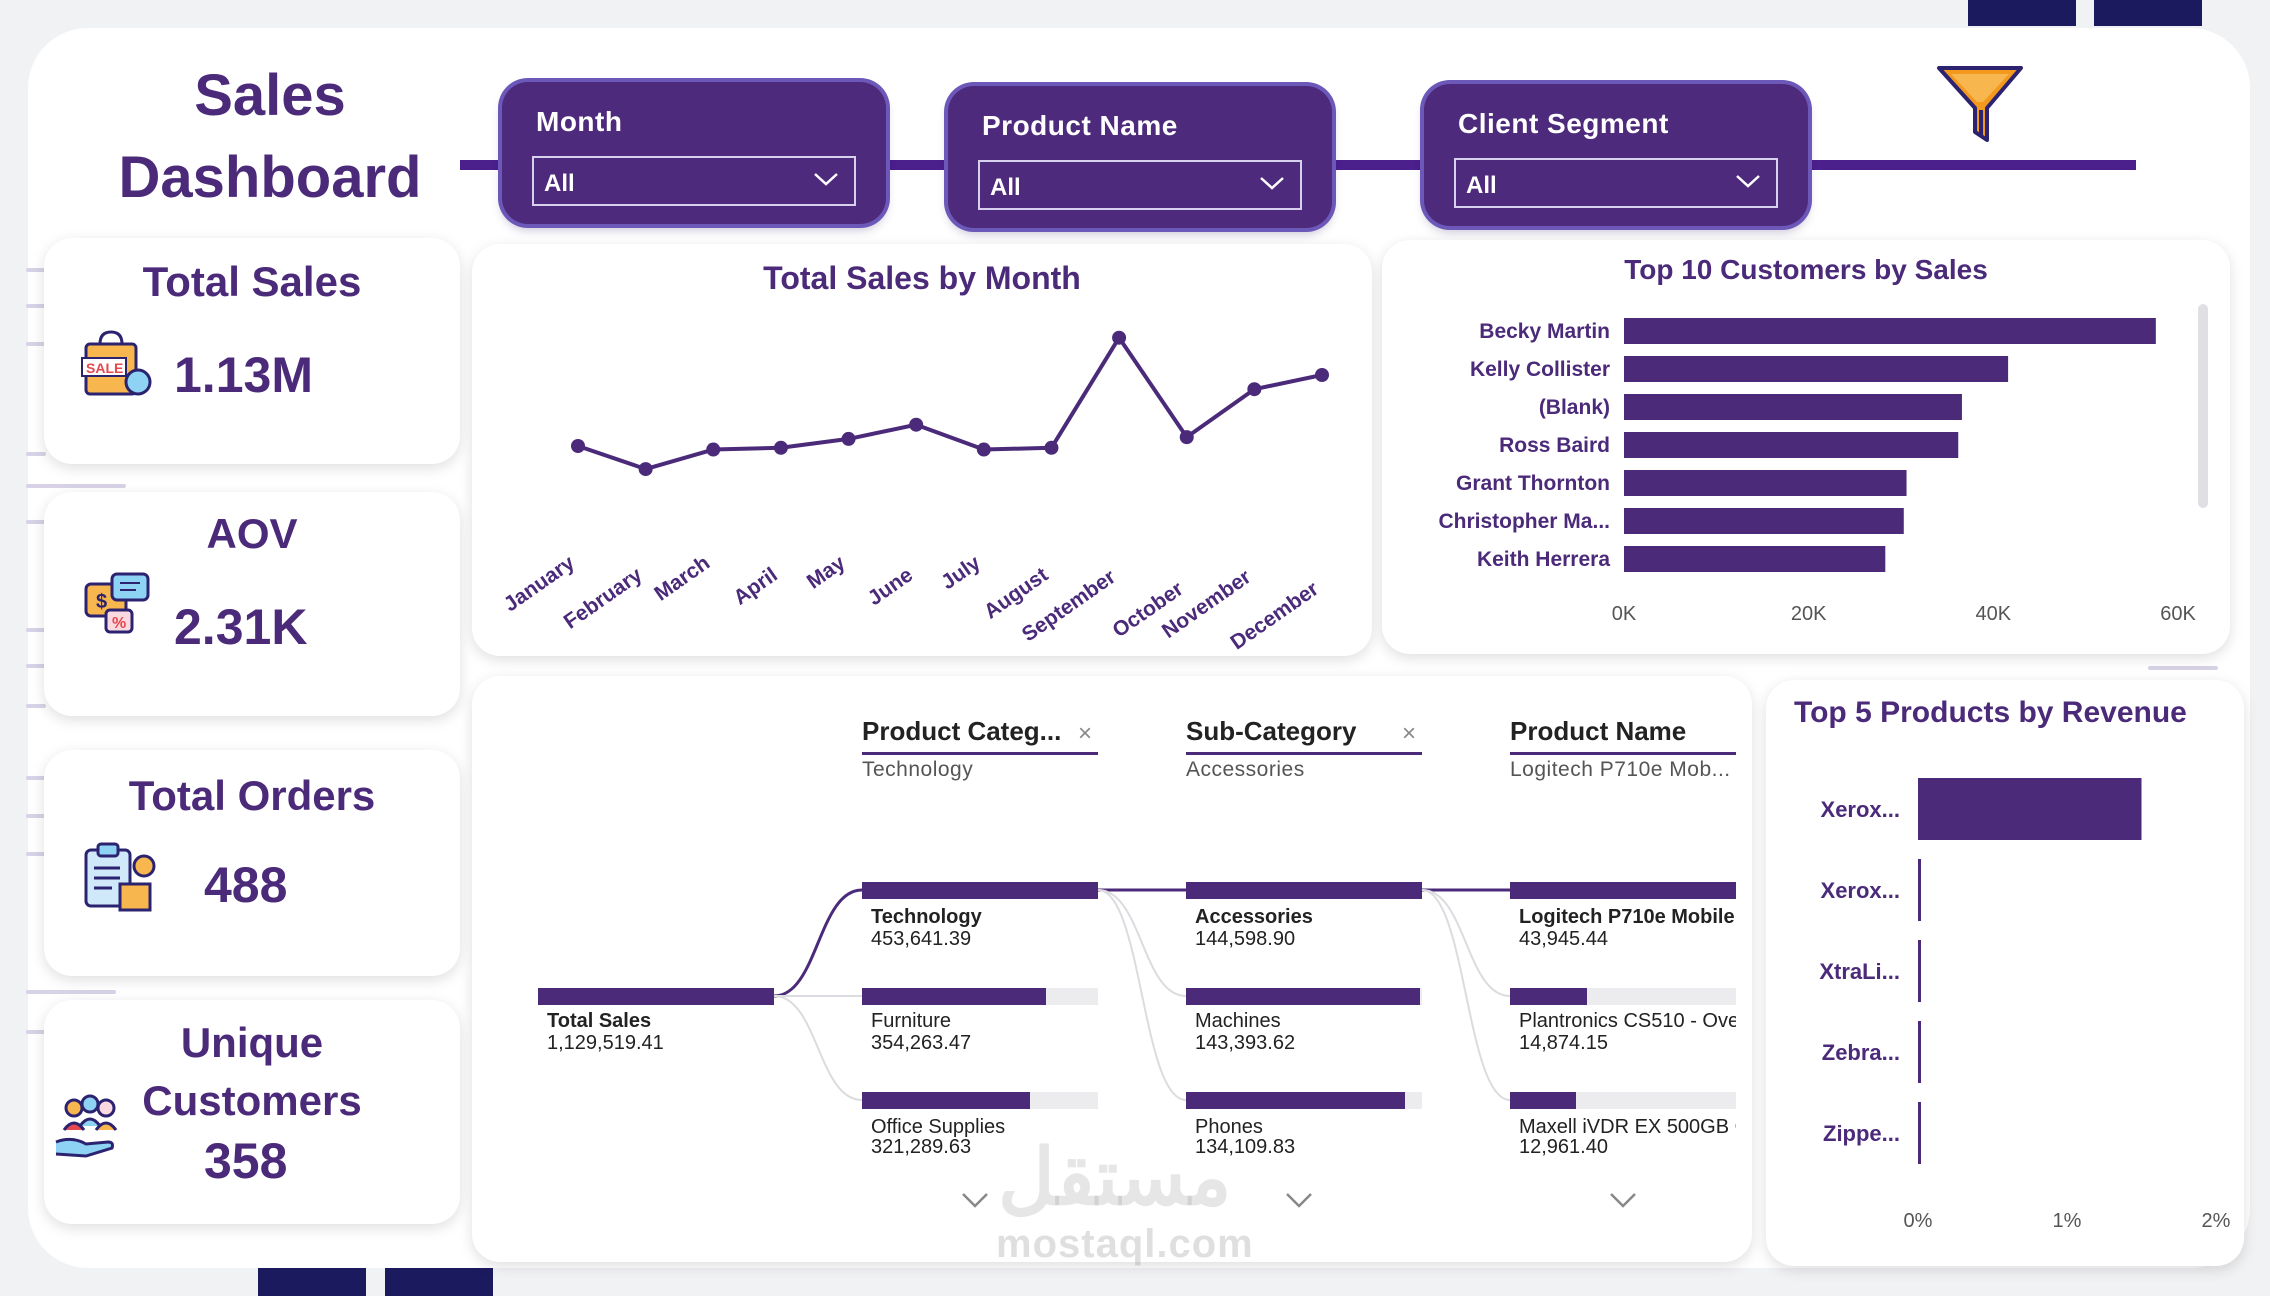 This screenshot has width=2270, height=1296. What do you see at coordinates (983, 449) in the screenshot?
I see `data-point-july` at bounding box center [983, 449].